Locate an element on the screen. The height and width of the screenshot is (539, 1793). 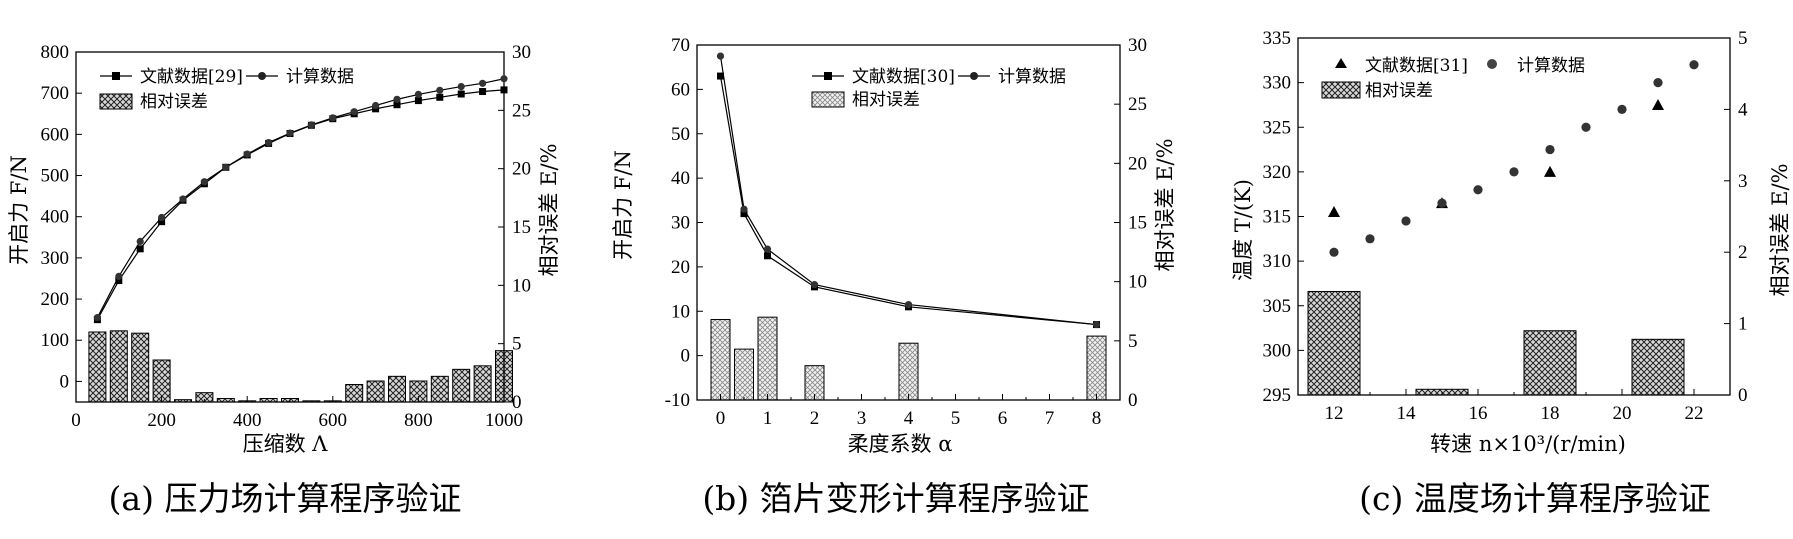
panel-b-xlabel: 柔度系数 α is located at coordinates (900, 444).